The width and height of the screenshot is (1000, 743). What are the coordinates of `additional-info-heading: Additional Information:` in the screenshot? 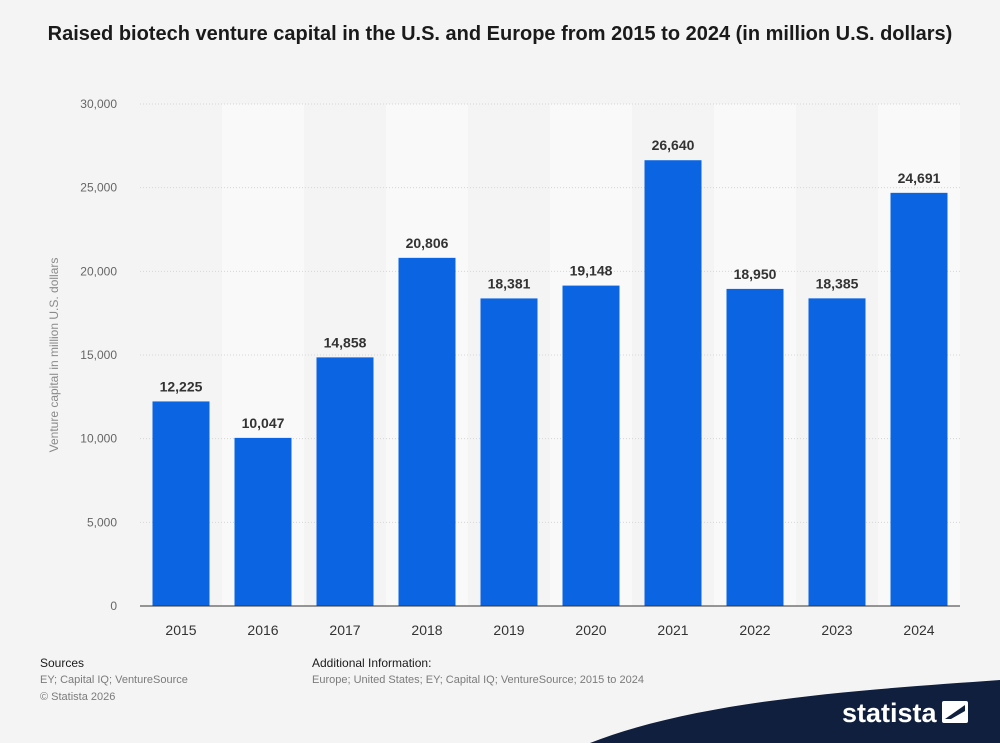 It's located at (372, 663).